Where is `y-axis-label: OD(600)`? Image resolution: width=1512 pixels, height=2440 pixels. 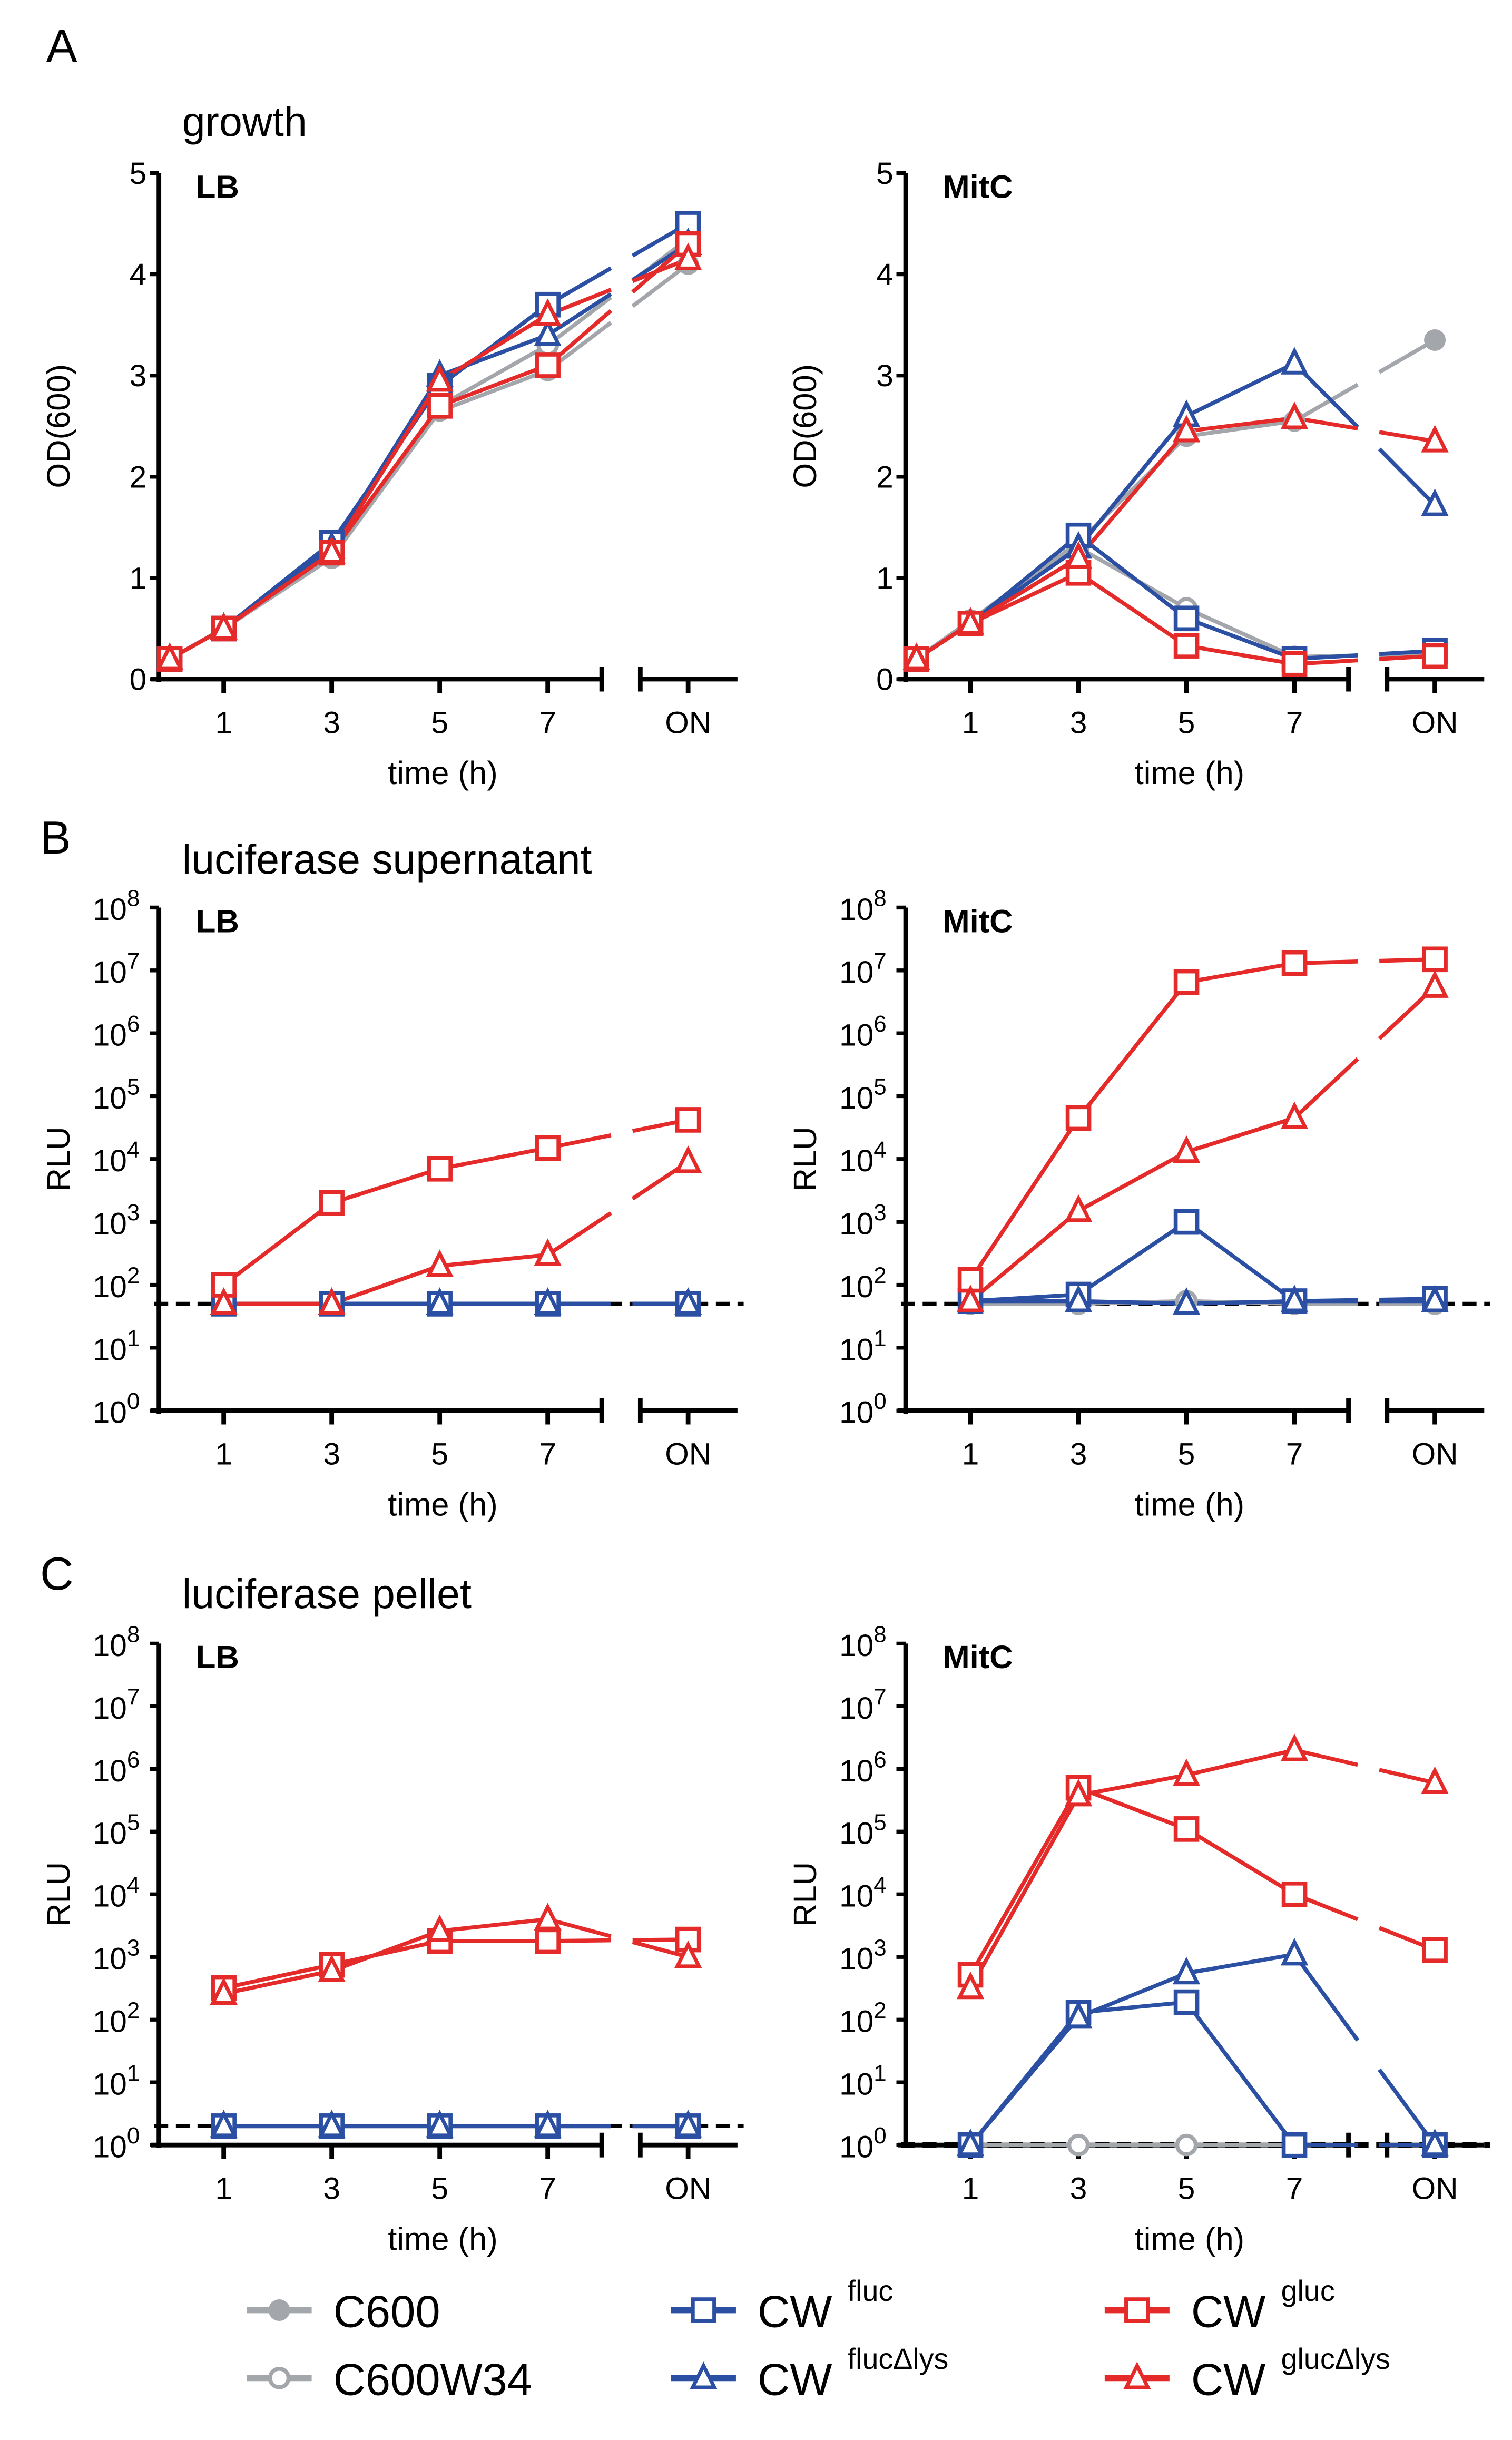
y-axis-label: OD(600) is located at coordinates (805, 426).